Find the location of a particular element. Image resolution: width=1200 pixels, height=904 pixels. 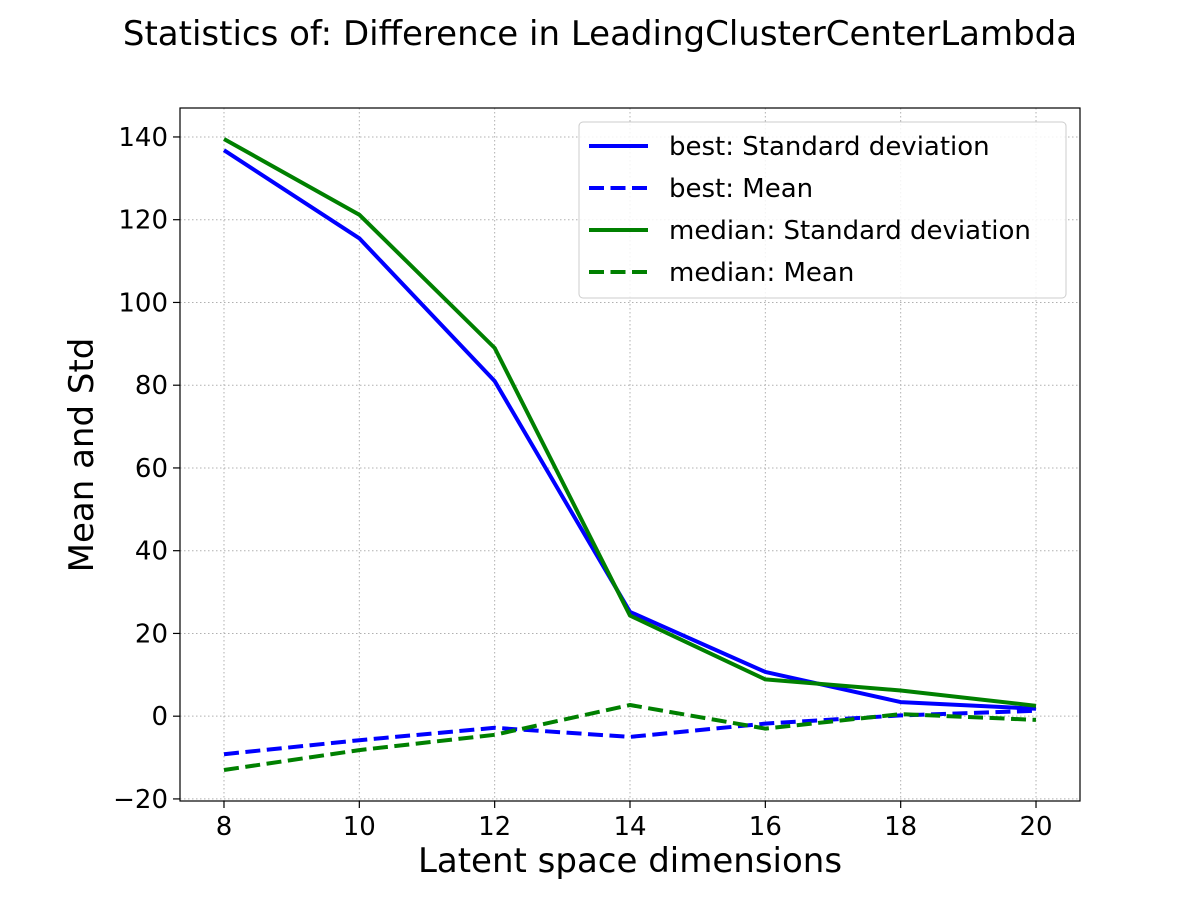

x-tick-label: 10 is located at coordinates (359, 827).